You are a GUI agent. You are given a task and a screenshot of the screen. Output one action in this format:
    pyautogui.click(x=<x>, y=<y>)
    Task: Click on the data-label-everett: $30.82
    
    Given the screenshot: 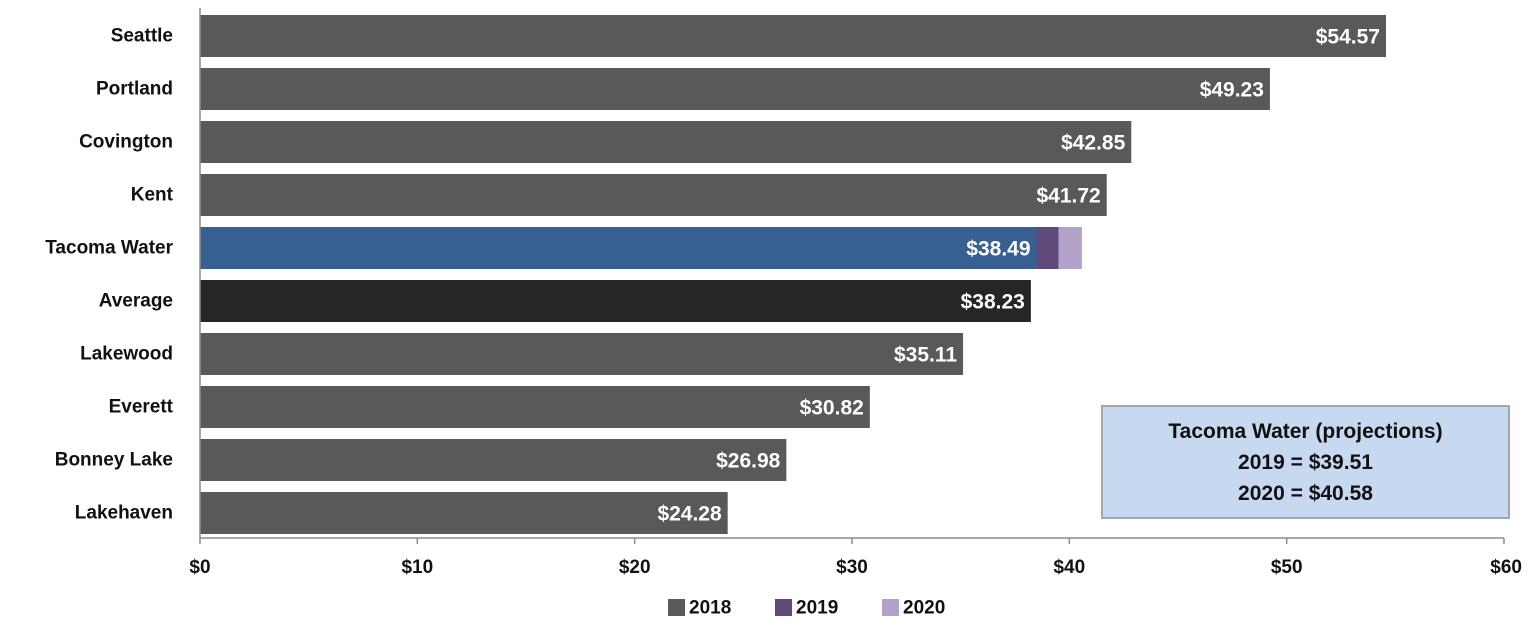 What is the action you would take?
    pyautogui.click(x=832, y=408)
    